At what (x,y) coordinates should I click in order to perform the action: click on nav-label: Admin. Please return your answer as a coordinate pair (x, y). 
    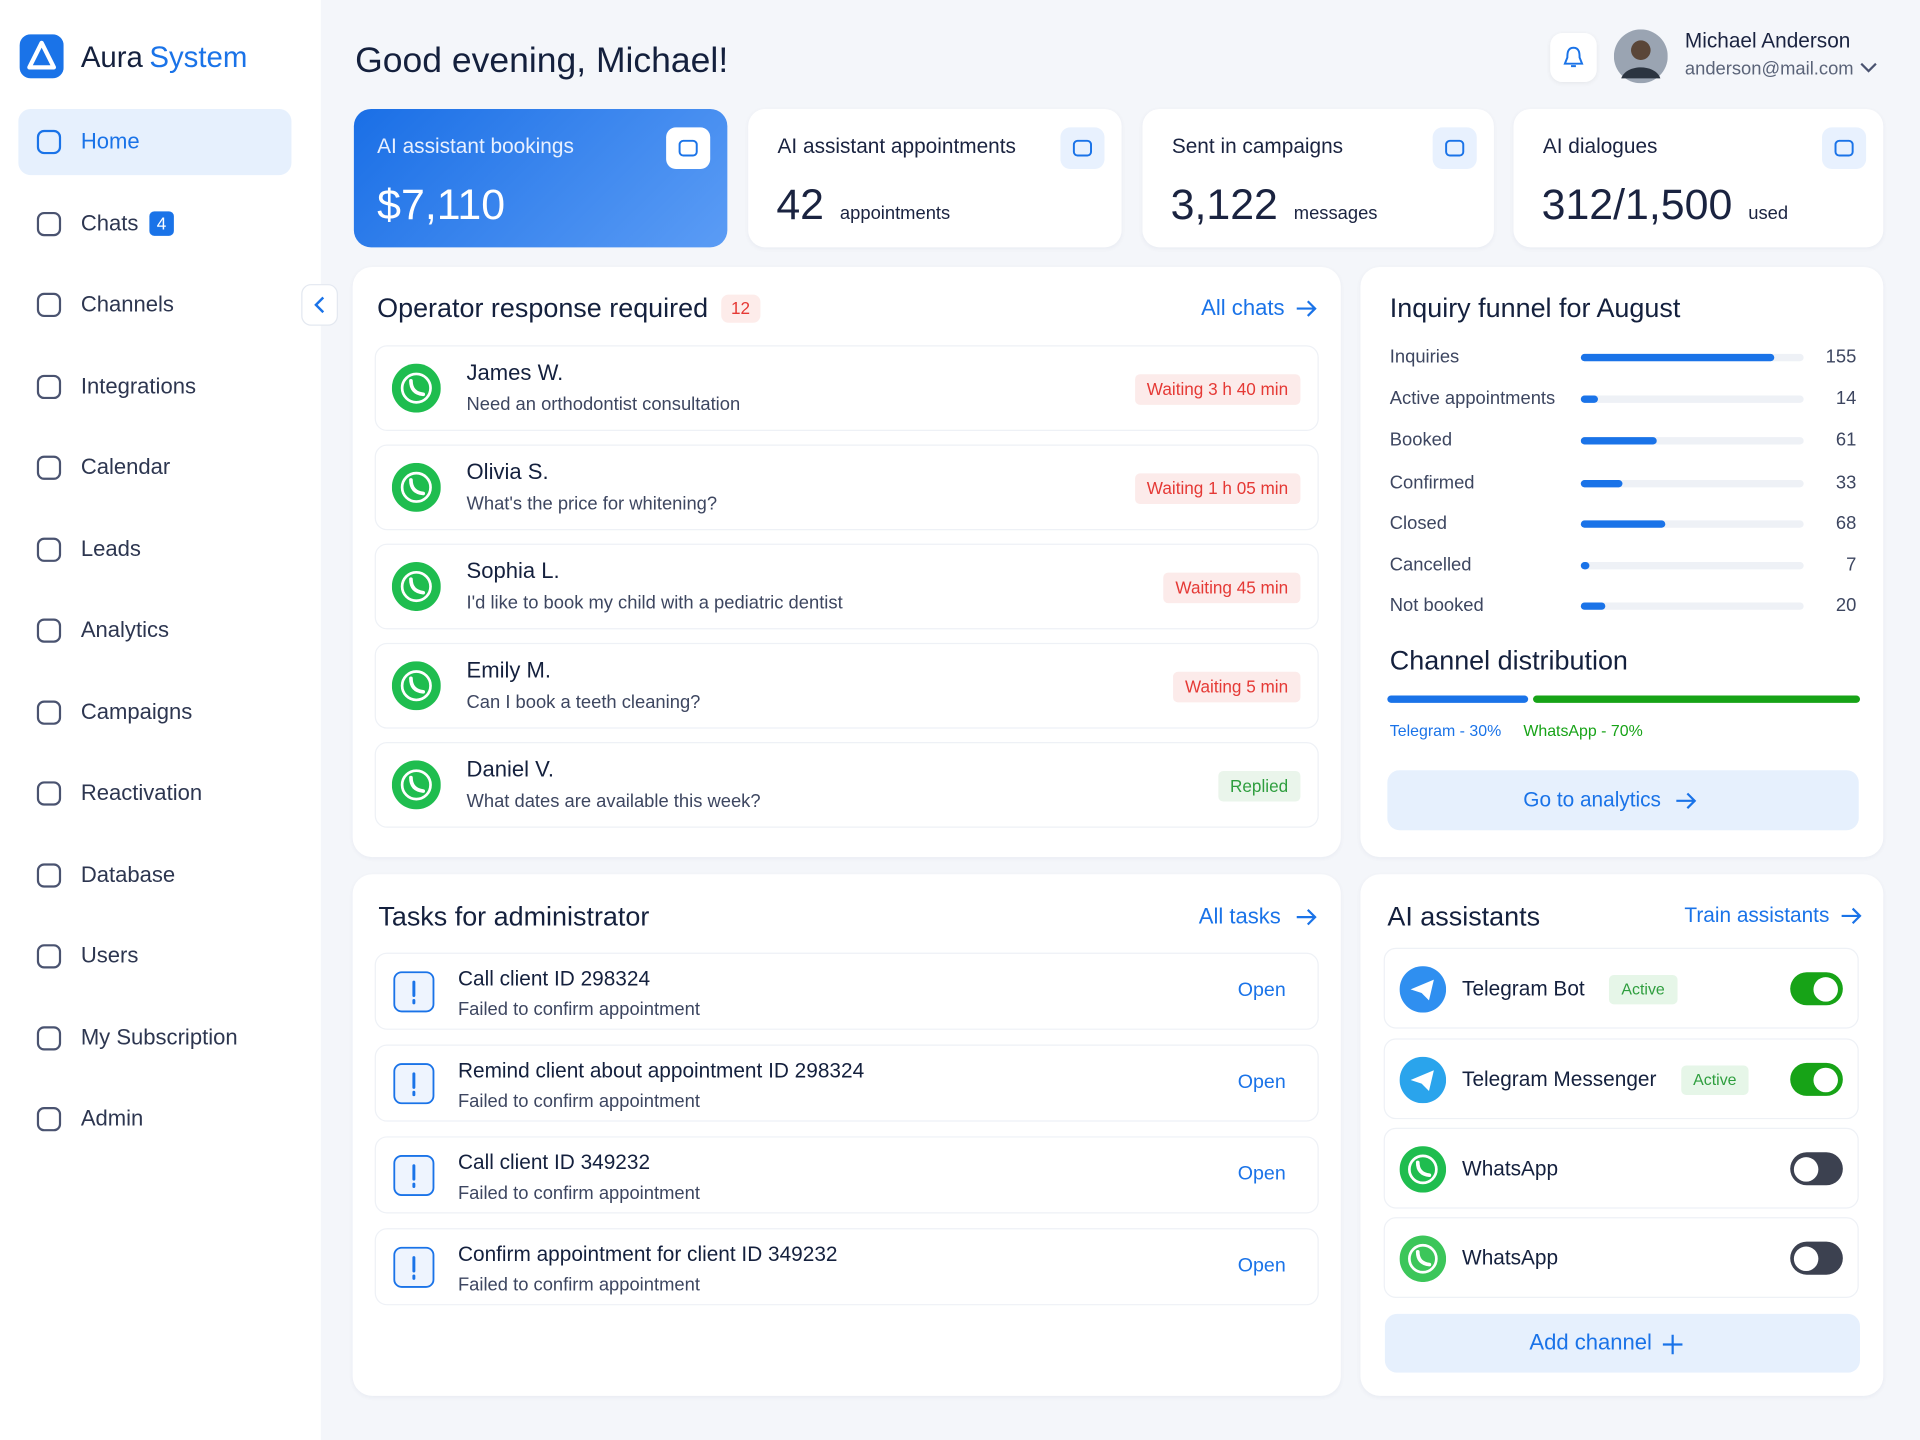
    Looking at the image, I should click on (112, 1118).